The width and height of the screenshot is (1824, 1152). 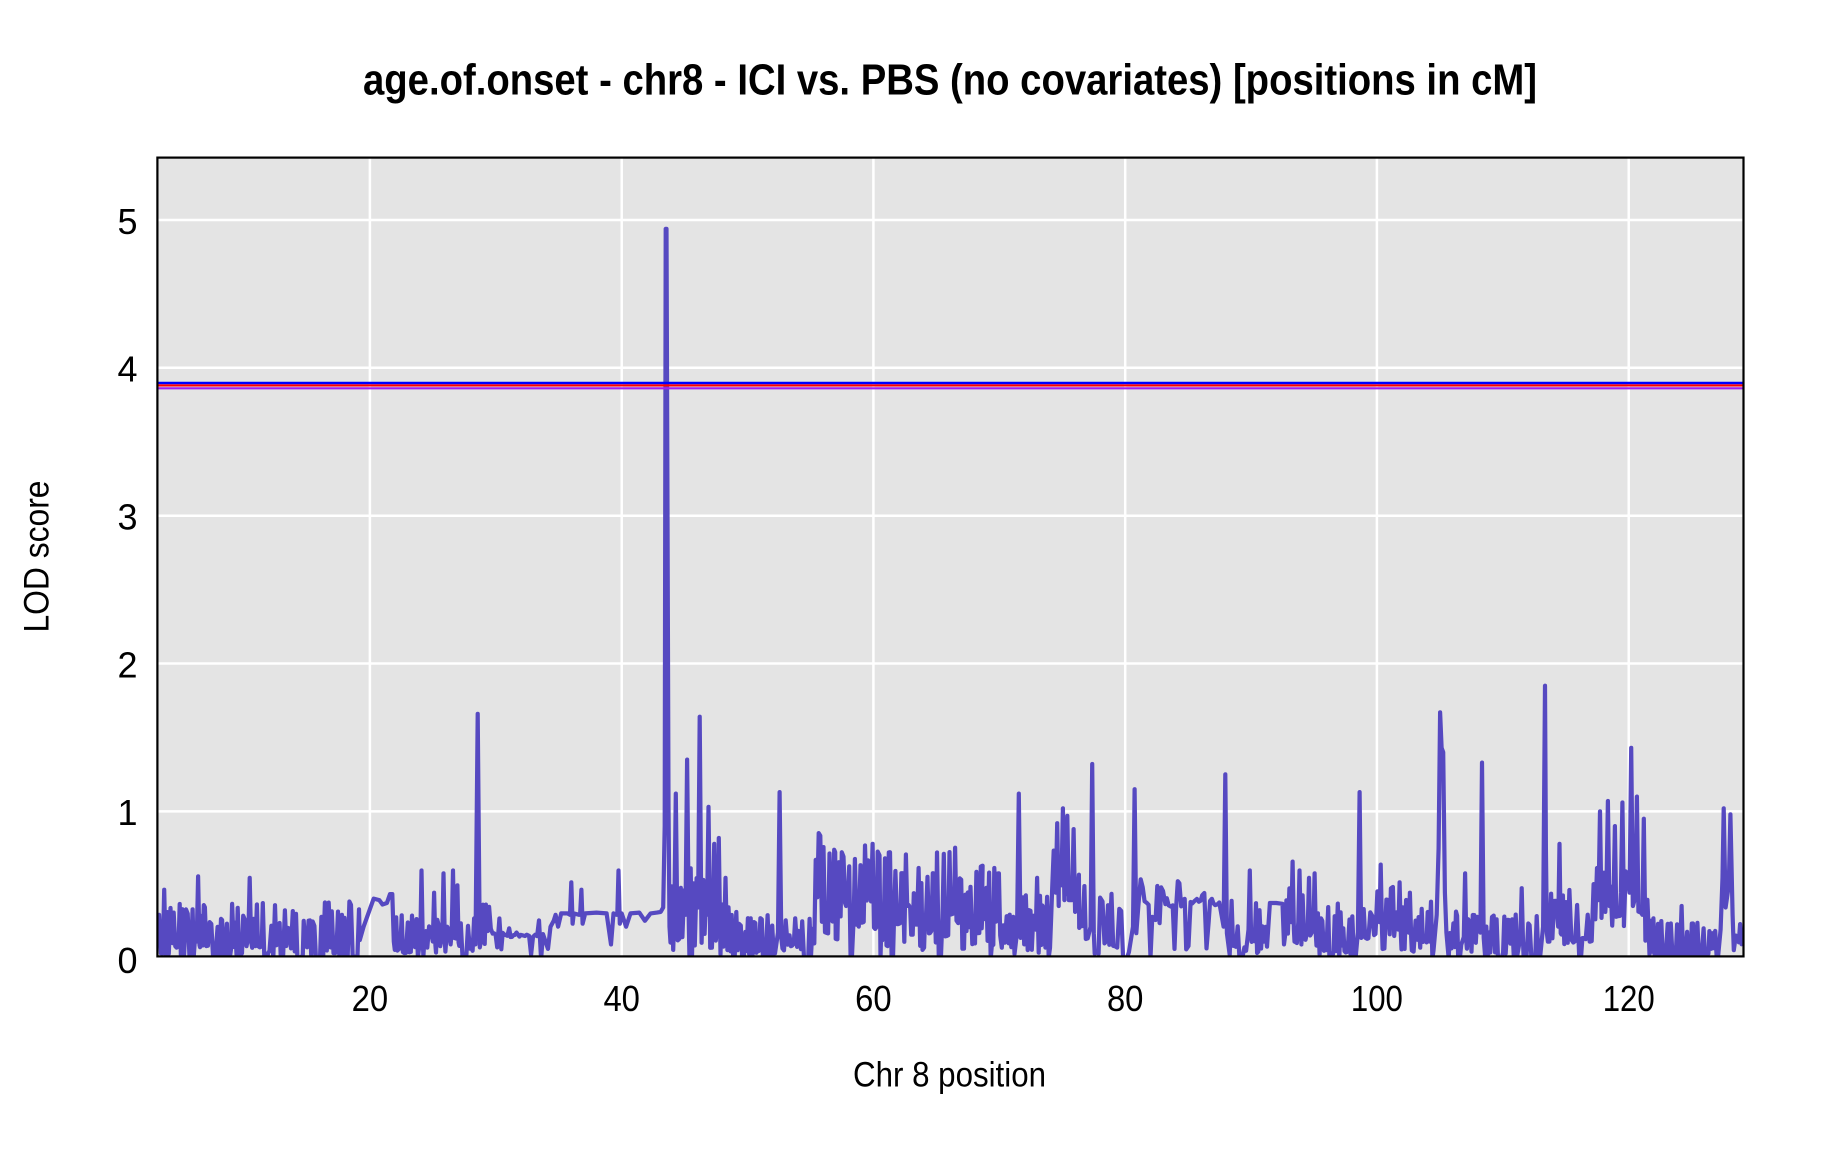 I want to click on svg-text: 120, so click(x=1629, y=998).